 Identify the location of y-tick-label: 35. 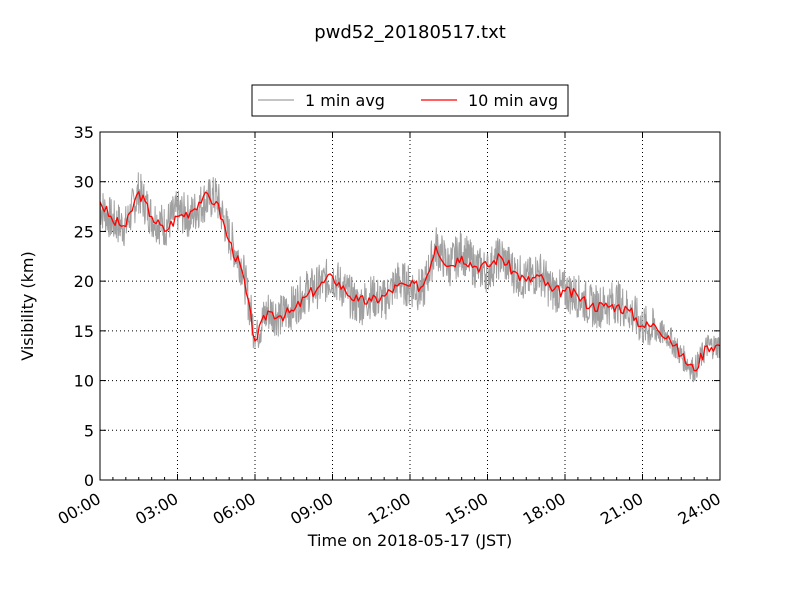
(84, 132).